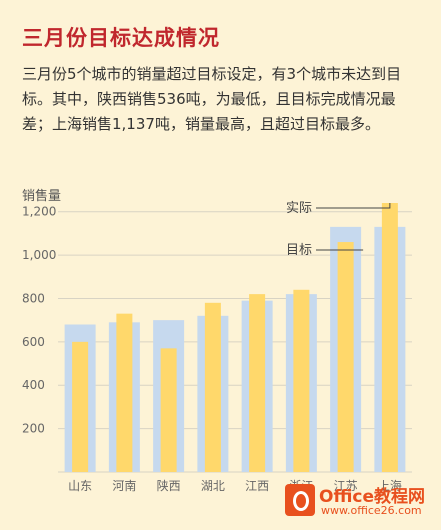 This screenshot has width=441, height=530. What do you see at coordinates (124, 485) in the screenshot?
I see `x-tick-label: 河南` at bounding box center [124, 485].